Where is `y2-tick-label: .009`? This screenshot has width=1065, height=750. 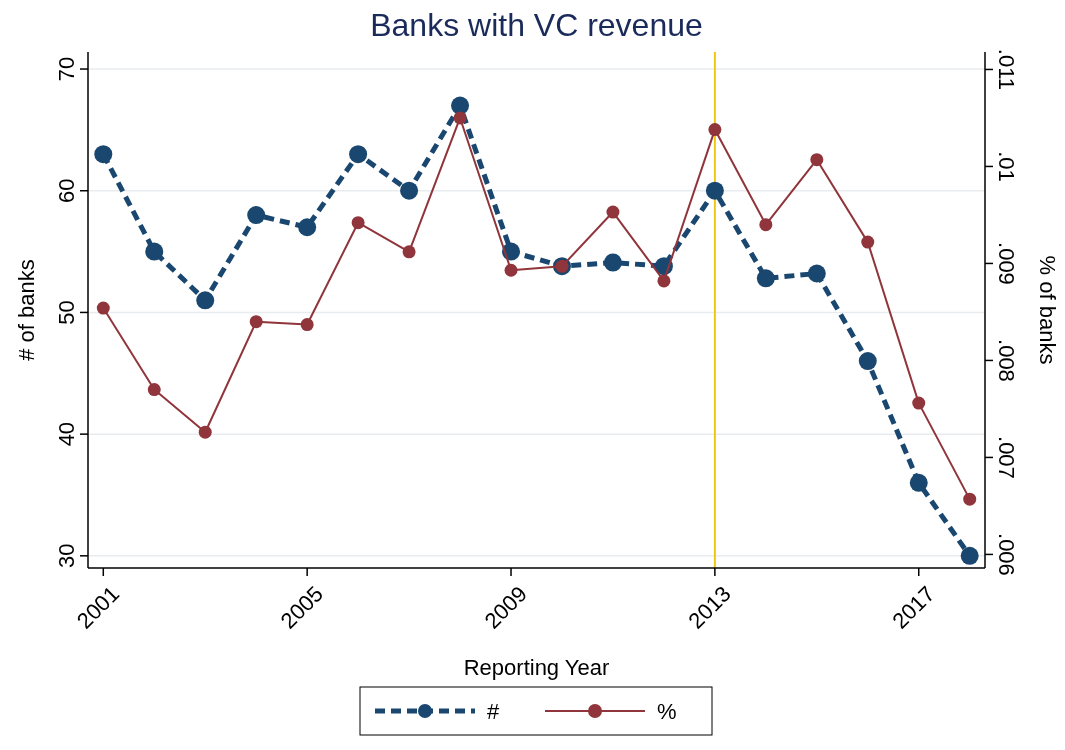 y2-tick-label: .009 is located at coordinates (1006, 263).